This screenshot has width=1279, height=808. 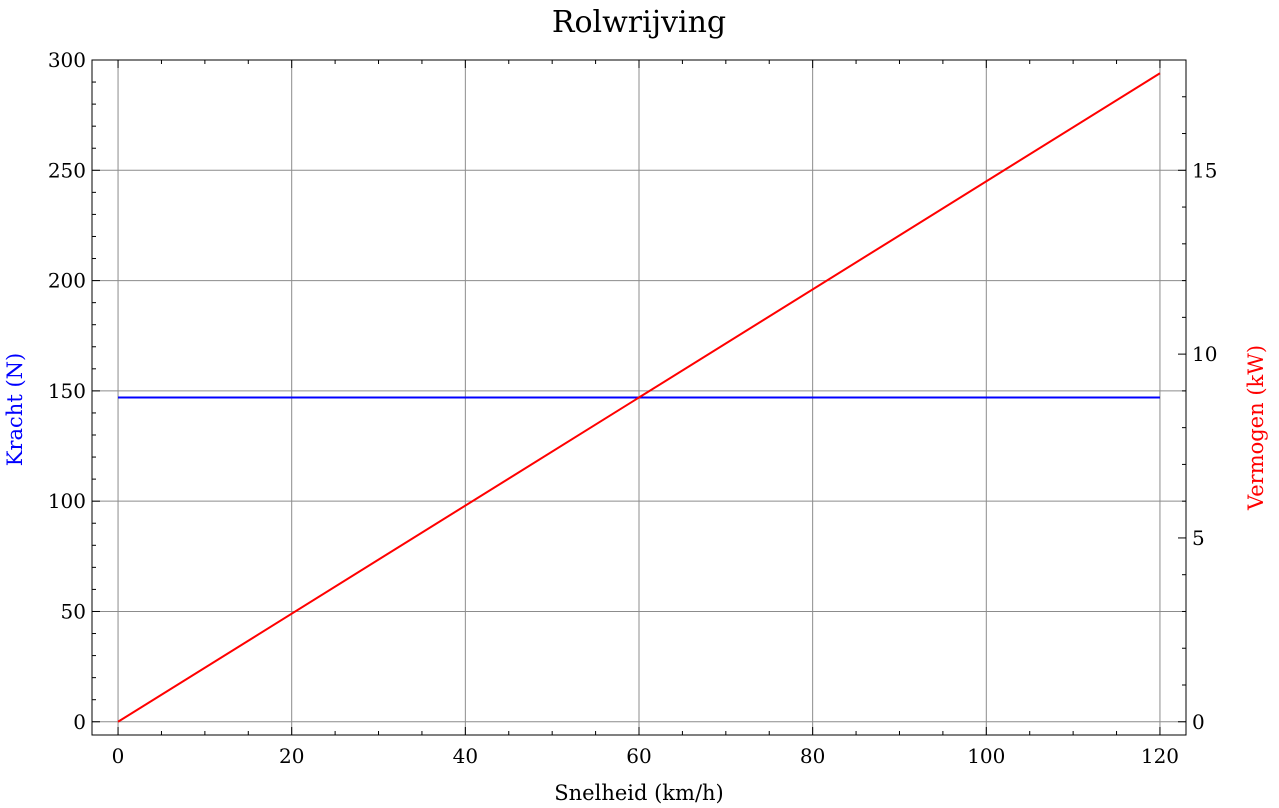 I want to click on x-tick-label: 80, so click(x=812, y=756).